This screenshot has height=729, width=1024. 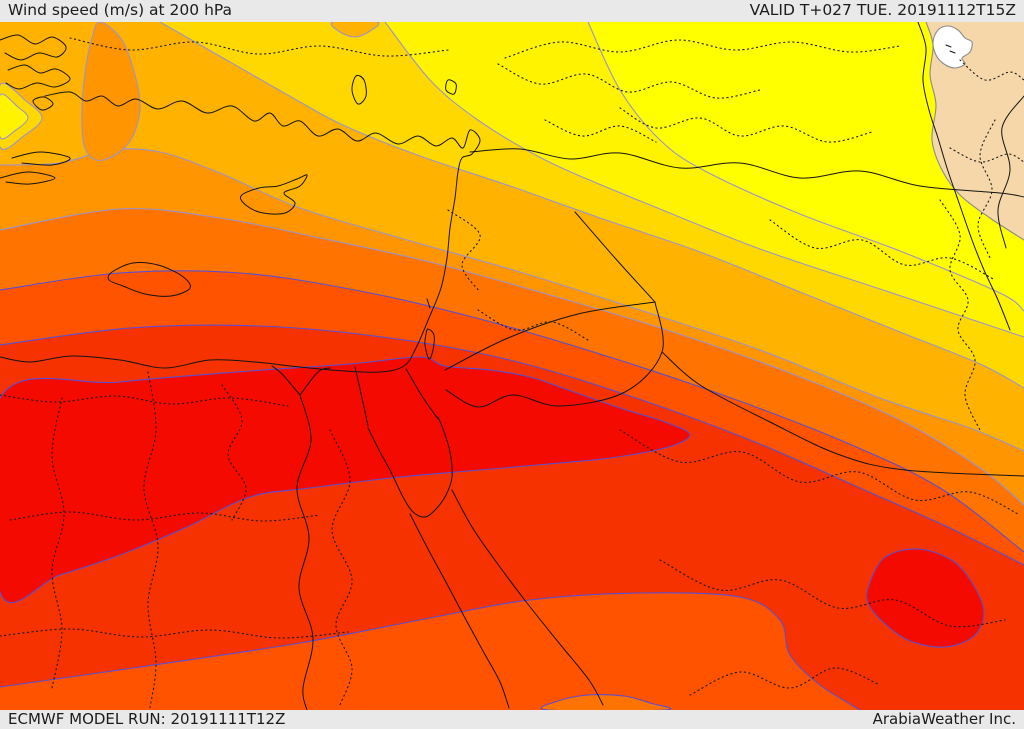 What do you see at coordinates (305, 552) in the screenshot?
I see `river-nile` at bounding box center [305, 552].